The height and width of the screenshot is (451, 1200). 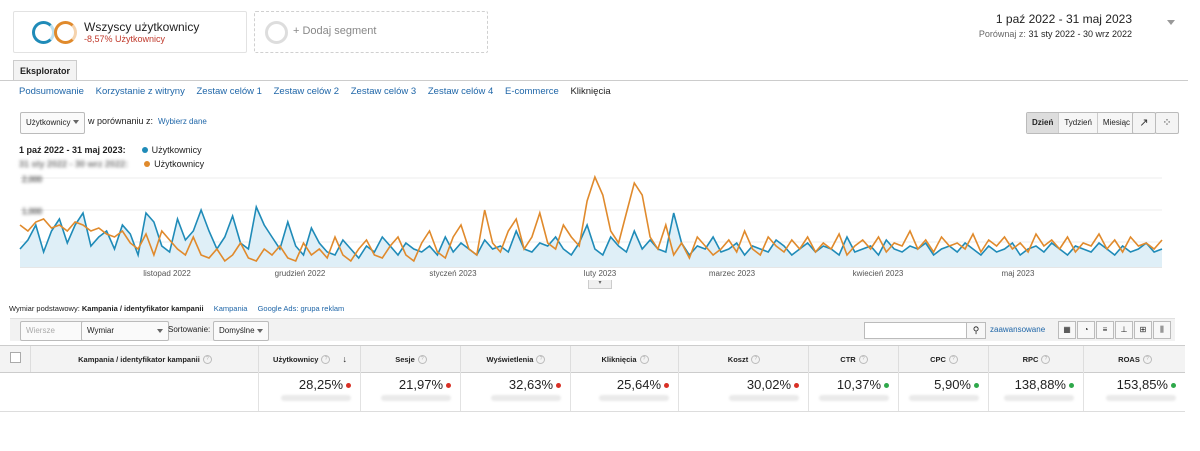 What do you see at coordinates (1018, 273) in the screenshot?
I see `x-tick-label: maj 2023` at bounding box center [1018, 273].